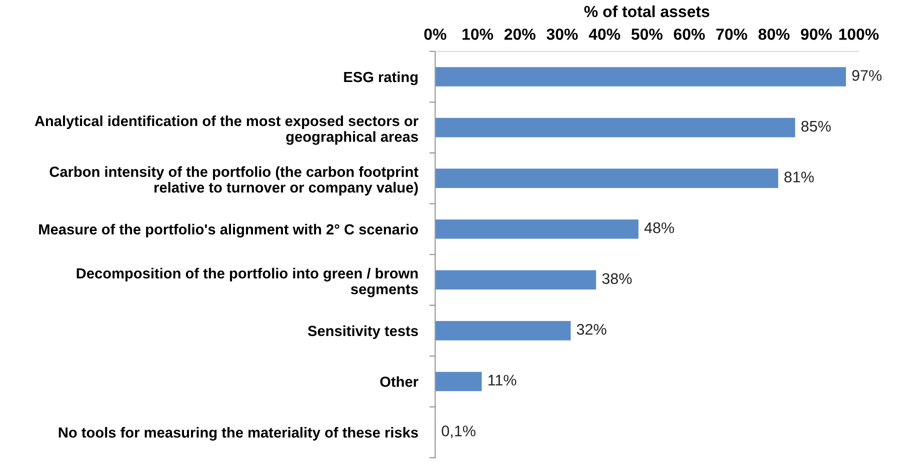  What do you see at coordinates (799, 177) in the screenshot?
I see `data-label: 81%` at bounding box center [799, 177].